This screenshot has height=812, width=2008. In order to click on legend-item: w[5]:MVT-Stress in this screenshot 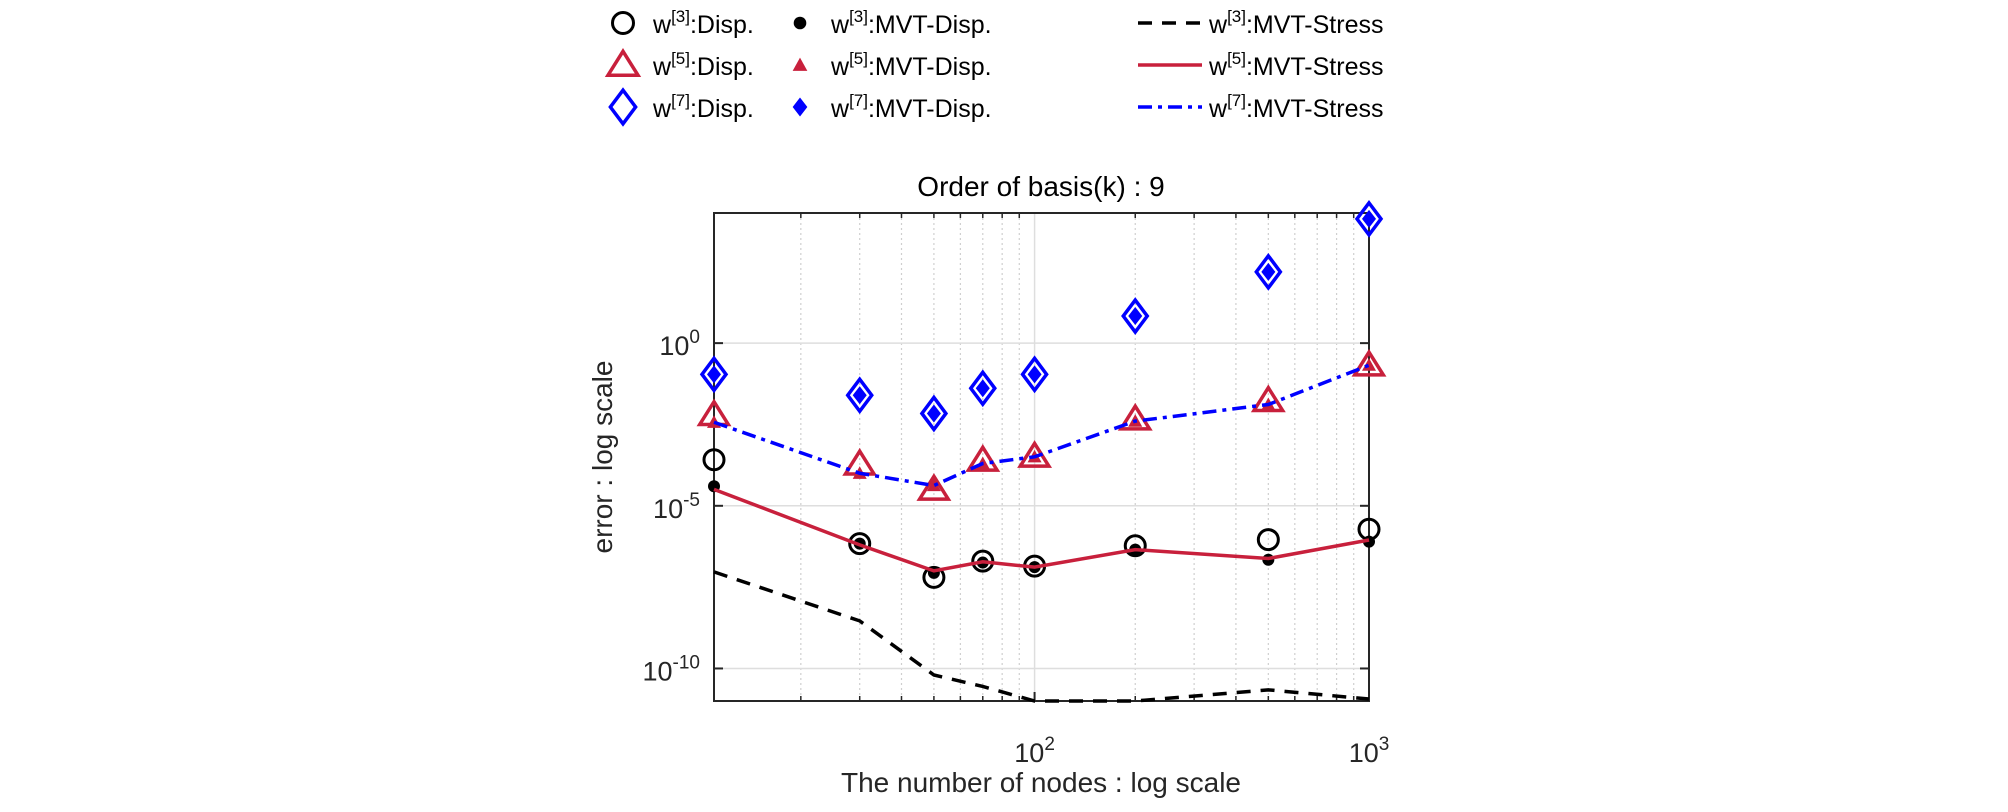, I will do `click(1260, 65)`.